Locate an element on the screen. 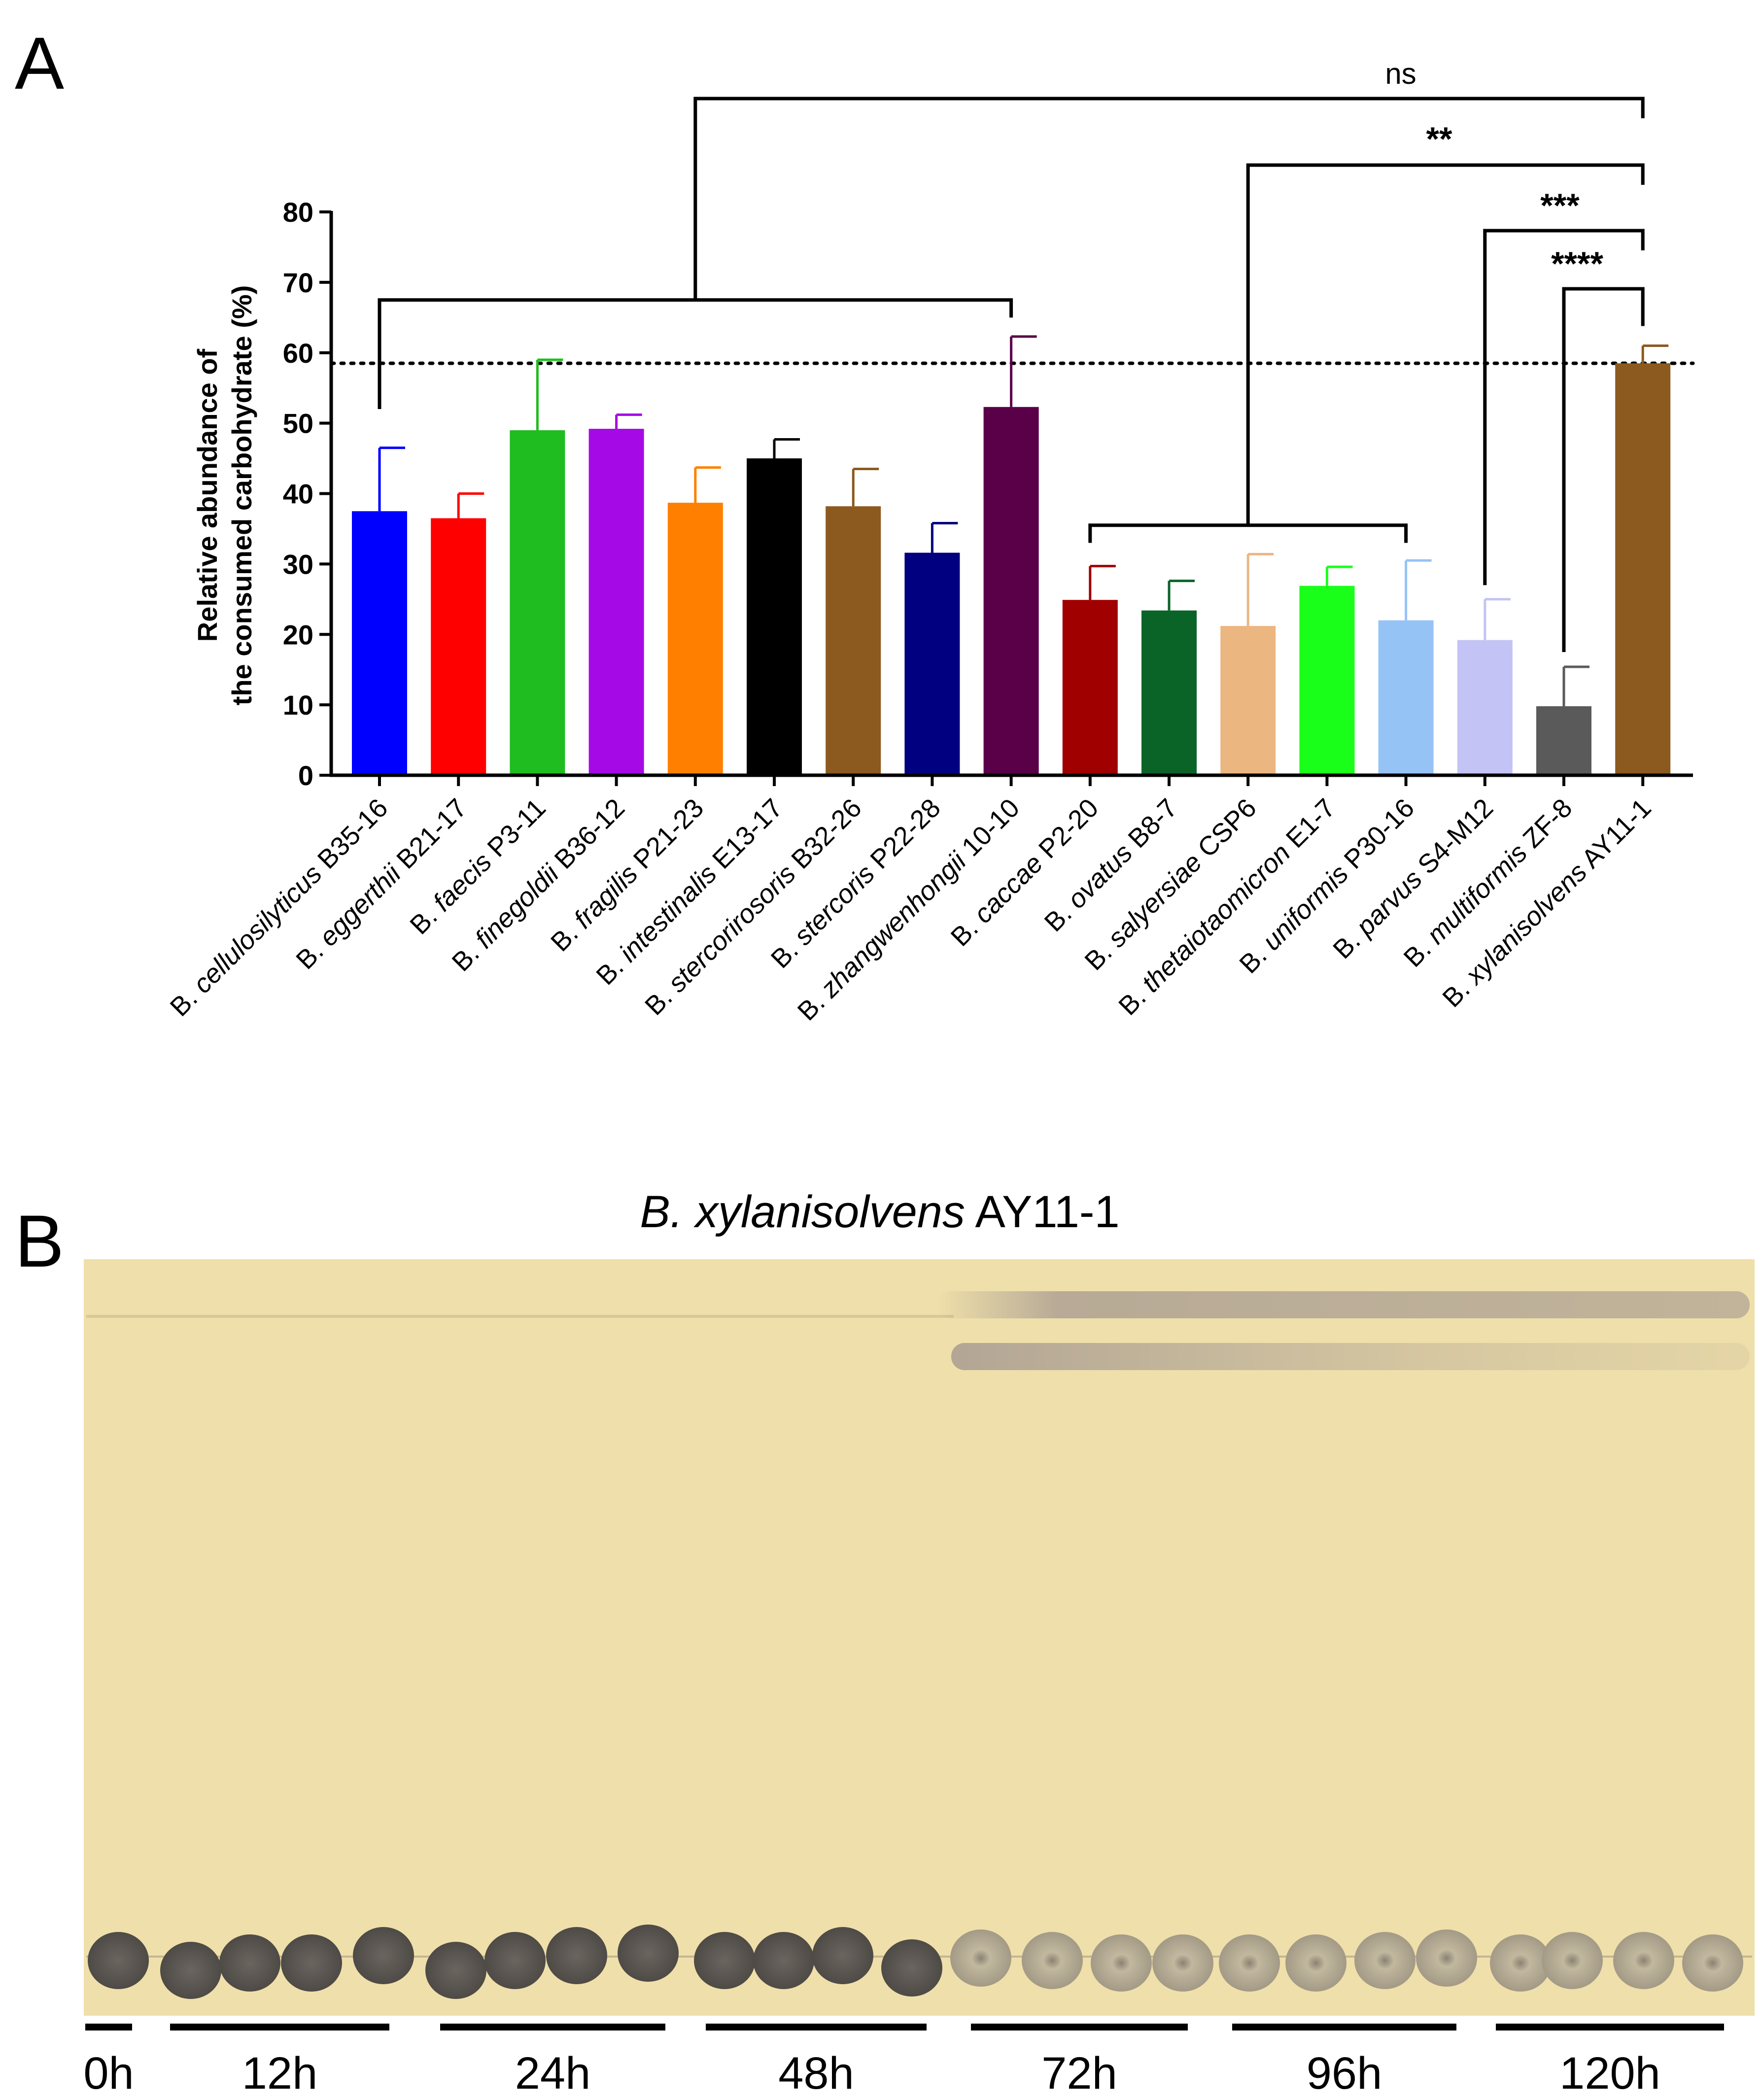 This screenshot has height=2100, width=1761. tlc-top-line is located at coordinates (520, 1317).